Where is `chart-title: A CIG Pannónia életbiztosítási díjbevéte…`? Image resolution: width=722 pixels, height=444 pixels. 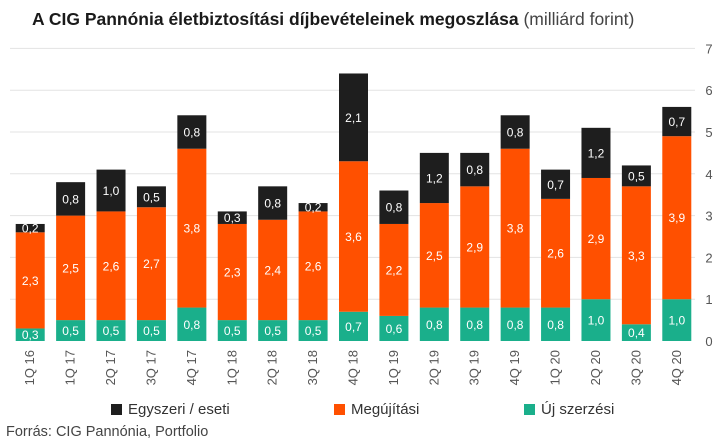 chart-title: A CIG Pannónia életbiztosítási díjbevéte… is located at coordinates (333, 19).